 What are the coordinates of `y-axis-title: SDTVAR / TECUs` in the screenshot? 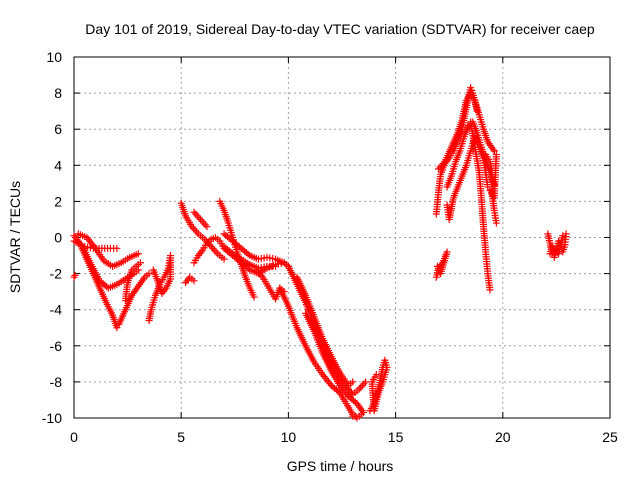 It's located at (15, 237).